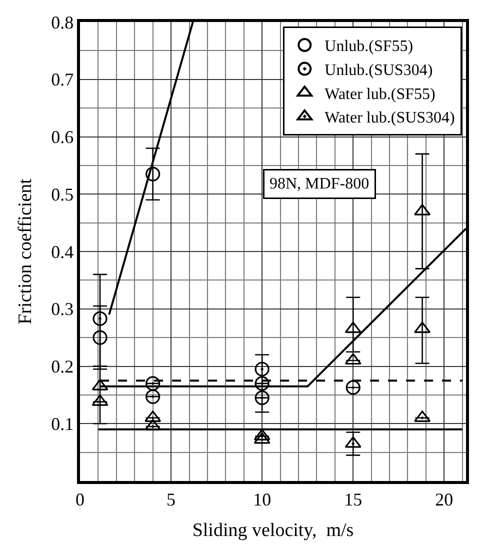  What do you see at coordinates (62, 80) in the screenshot?
I see `y-tick-label: 0.7` at bounding box center [62, 80].